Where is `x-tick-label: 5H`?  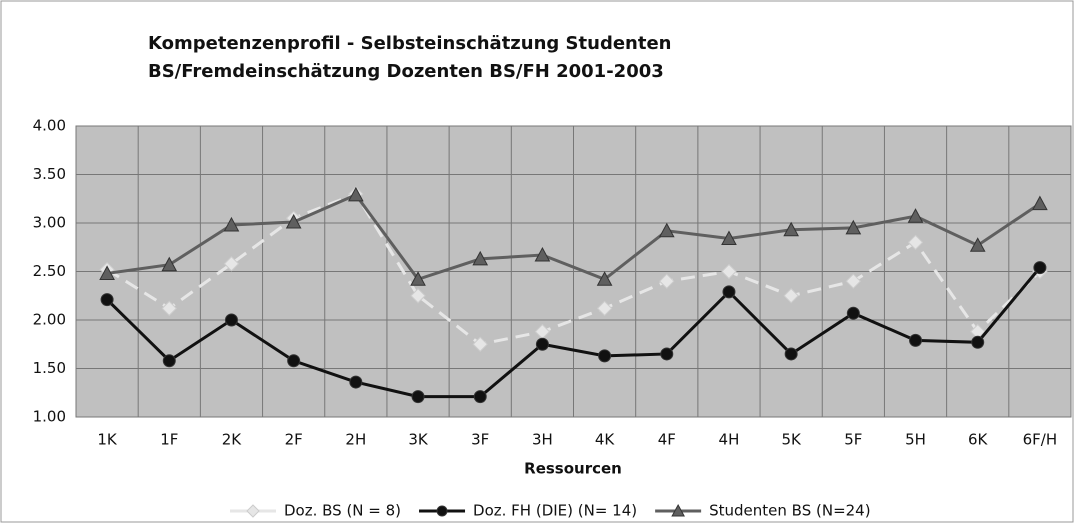
x-tick-label: 5H is located at coordinates (915, 440).